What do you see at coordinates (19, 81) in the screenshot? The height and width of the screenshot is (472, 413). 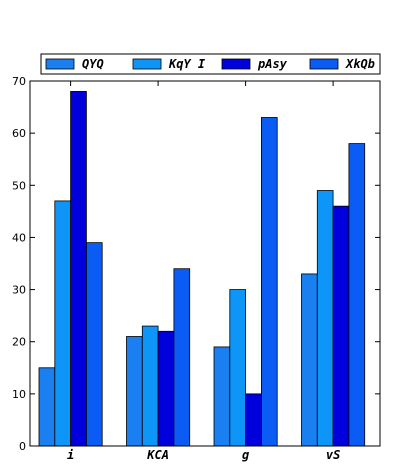 I see `y-tick-label: 70` at bounding box center [19, 81].